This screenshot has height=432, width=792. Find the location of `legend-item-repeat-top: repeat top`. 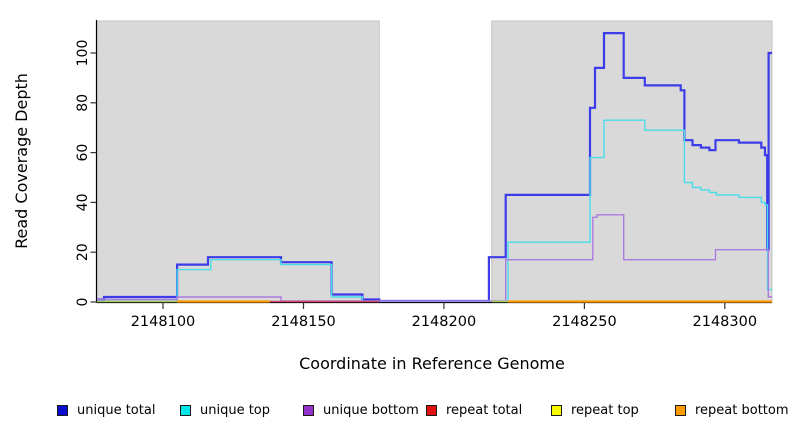

legend-item-repeat-top: repeat top is located at coordinates (595, 410).